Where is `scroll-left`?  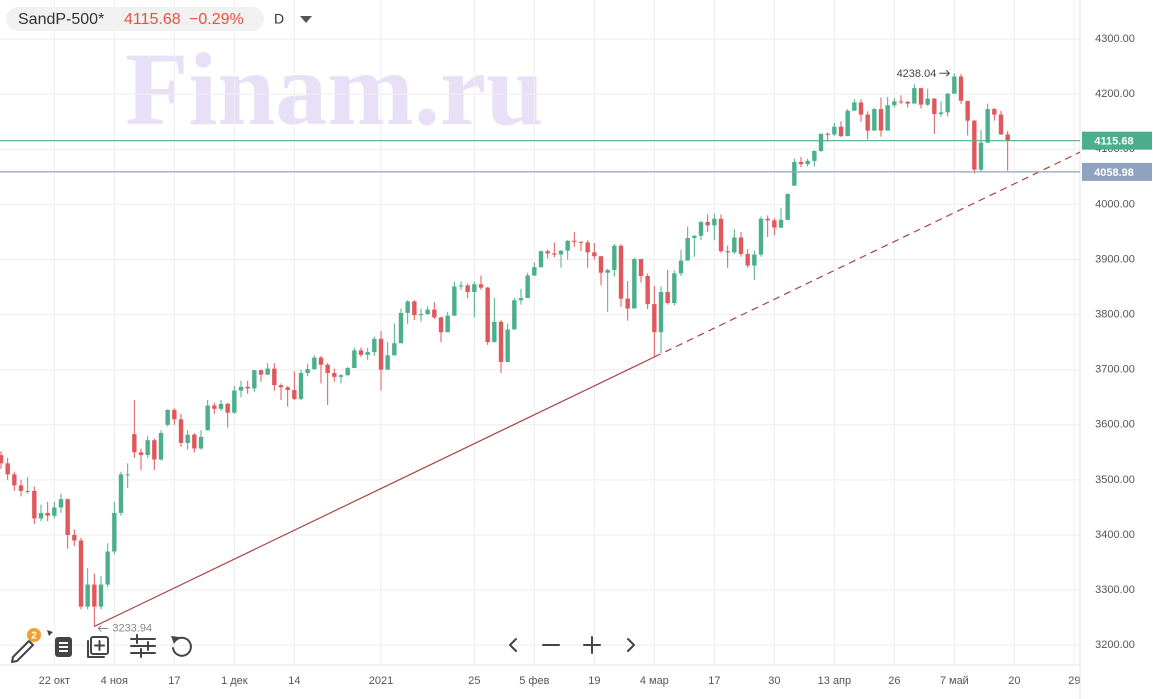
scroll-left is located at coordinates (513, 645).